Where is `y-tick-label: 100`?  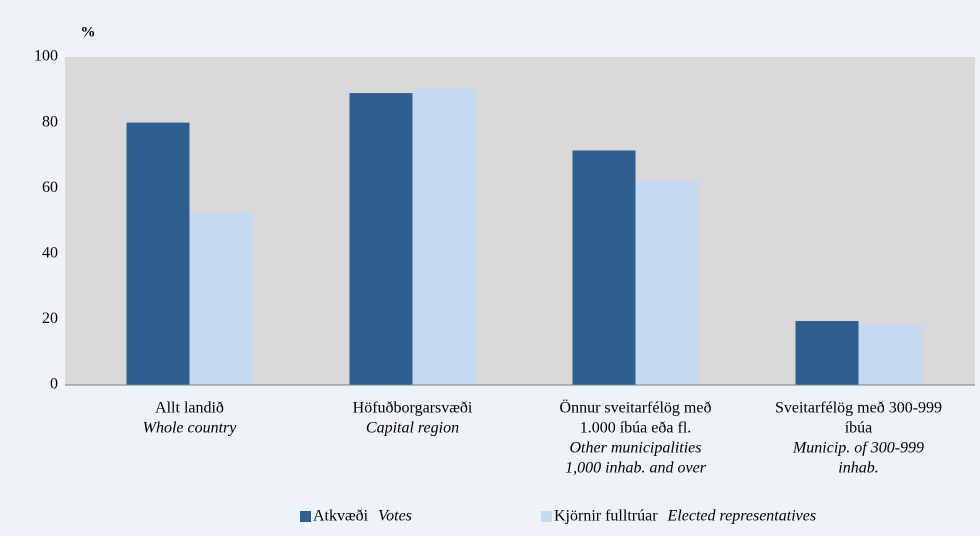
y-tick-label: 100 is located at coordinates (46, 56).